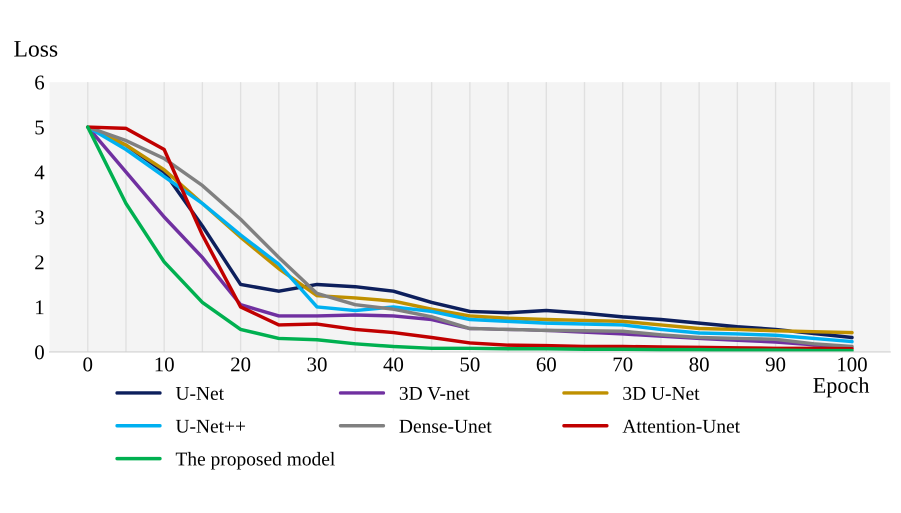 The height and width of the screenshot is (513, 901). I want to click on x-tick-label: 60, so click(546, 364).